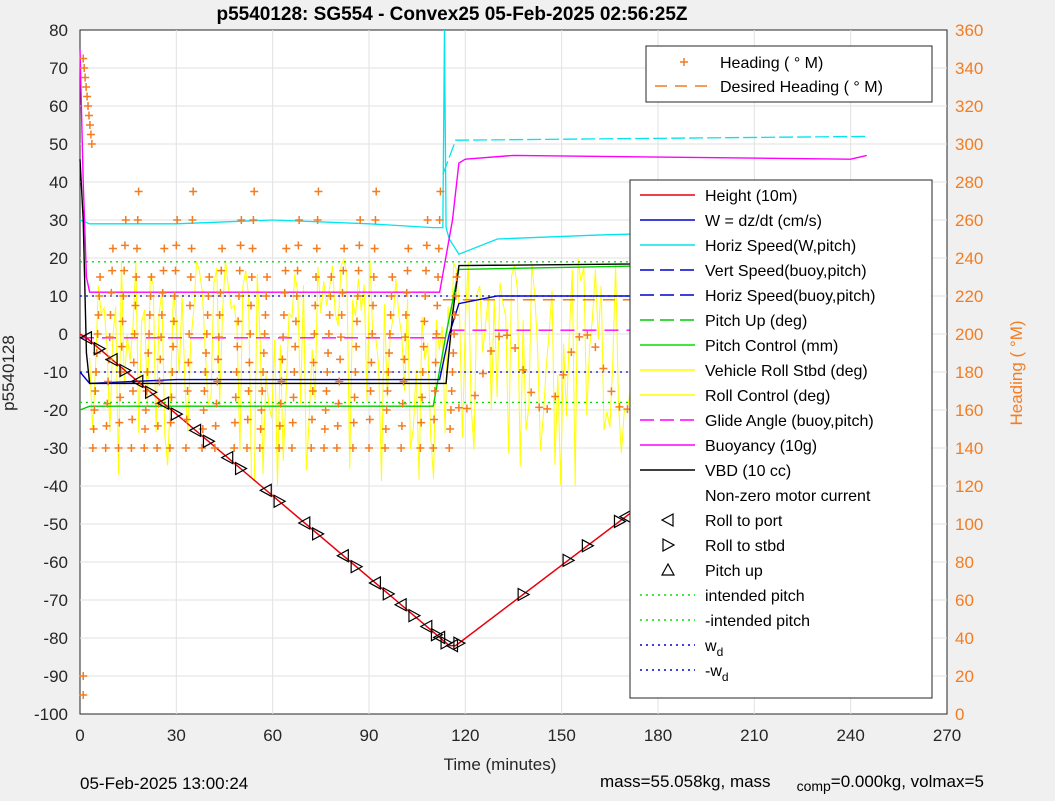 This screenshot has width=1055, height=801. What do you see at coordinates (473, 336) in the screenshot?
I see `pitch-up-line` at bounding box center [473, 336].